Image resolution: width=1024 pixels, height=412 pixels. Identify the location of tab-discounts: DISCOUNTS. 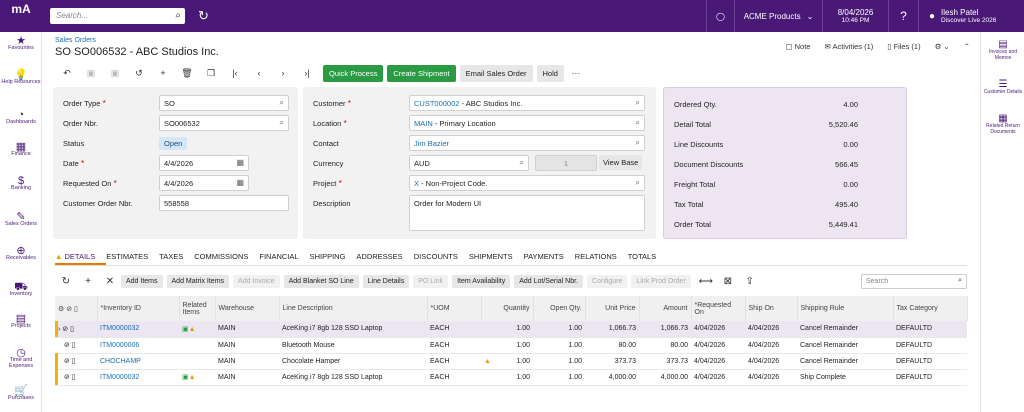
(435, 256).